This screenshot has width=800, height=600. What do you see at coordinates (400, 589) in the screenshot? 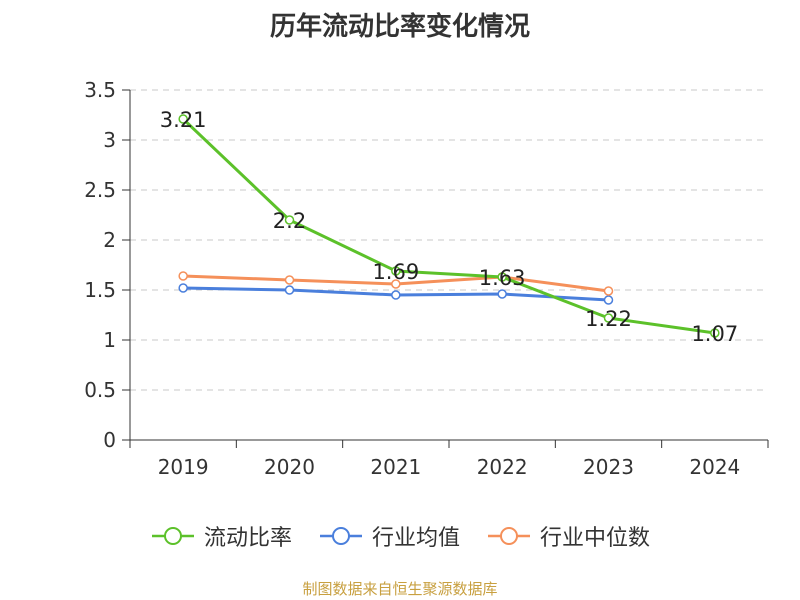
I see `source-note: 制图数据来自恒生聚源数据库` at bounding box center [400, 589].